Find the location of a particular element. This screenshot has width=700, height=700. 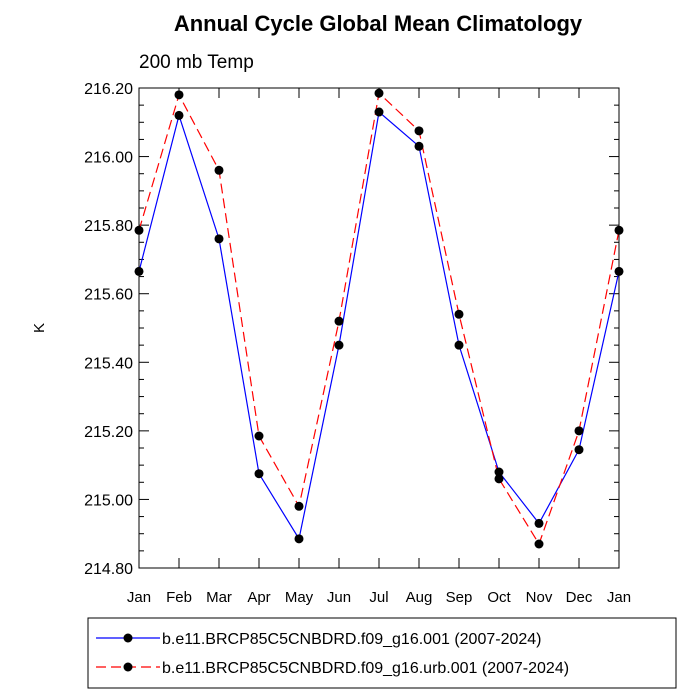

y-tick-label: 215.80 is located at coordinates (108, 226).